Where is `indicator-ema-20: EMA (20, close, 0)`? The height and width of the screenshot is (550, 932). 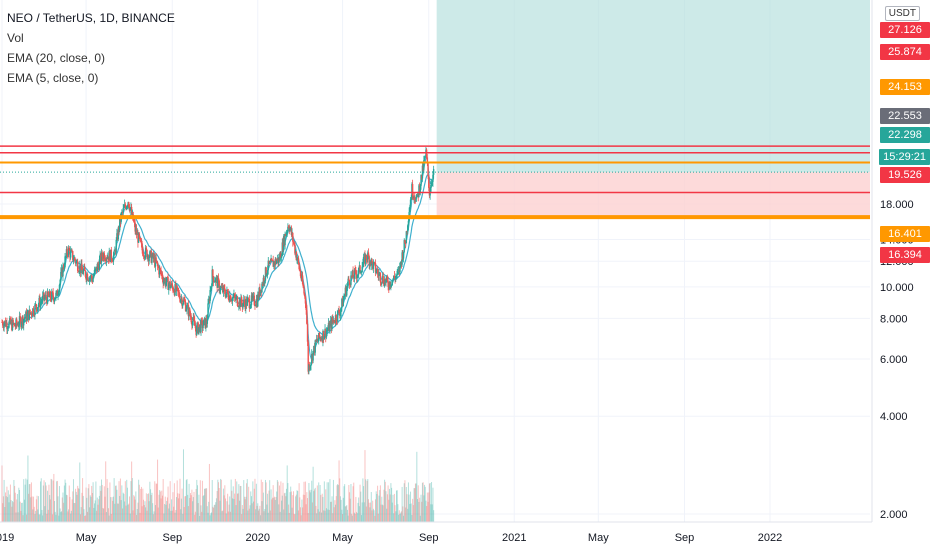 indicator-ema-20: EMA (20, close, 0) is located at coordinates (56, 58).